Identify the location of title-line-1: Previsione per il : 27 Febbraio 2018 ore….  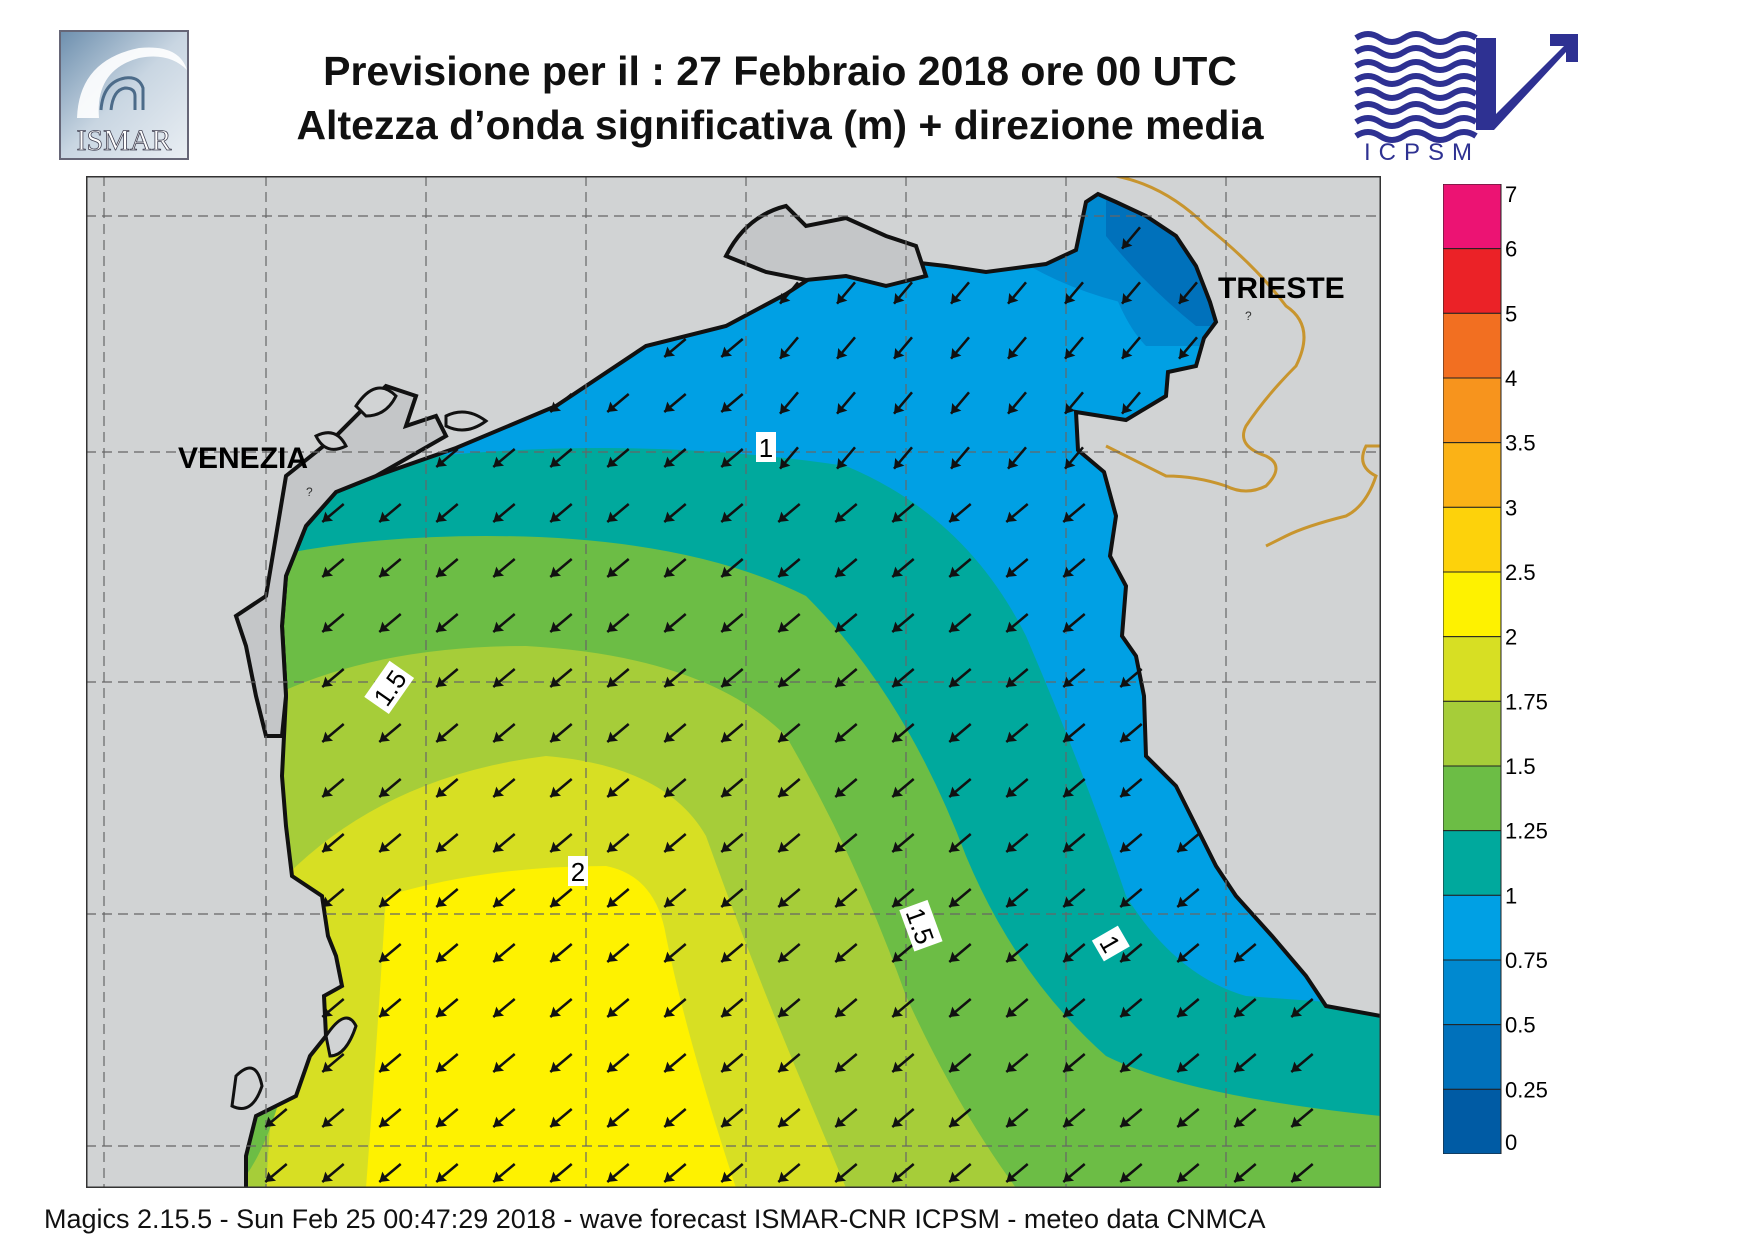
(780, 71).